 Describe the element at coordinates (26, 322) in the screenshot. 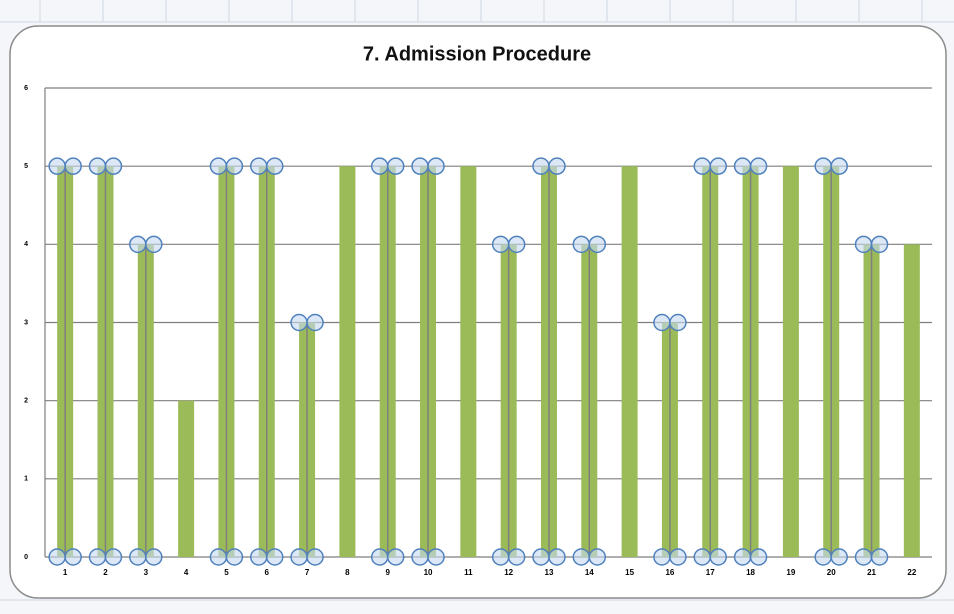

I see `y-tick-label: 3` at that location.